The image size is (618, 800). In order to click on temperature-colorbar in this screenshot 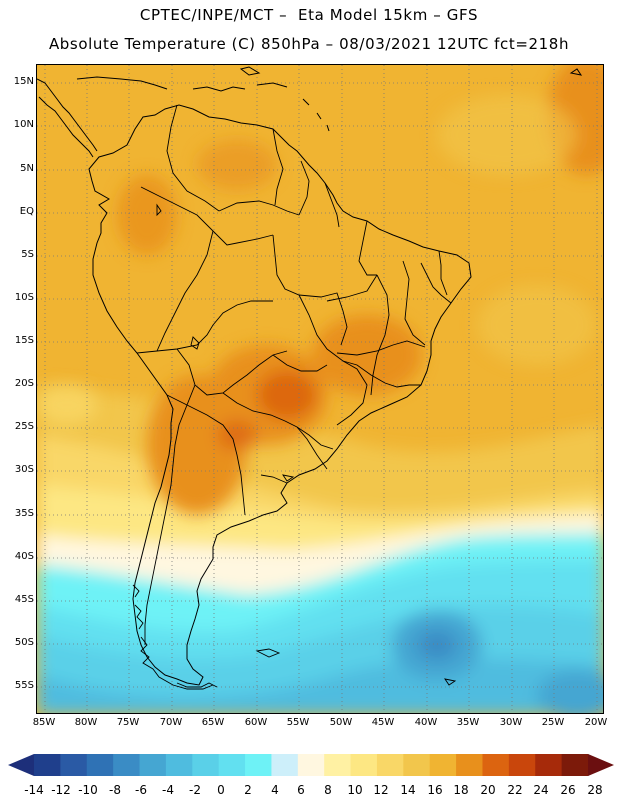, I will do `click(311, 765)`.